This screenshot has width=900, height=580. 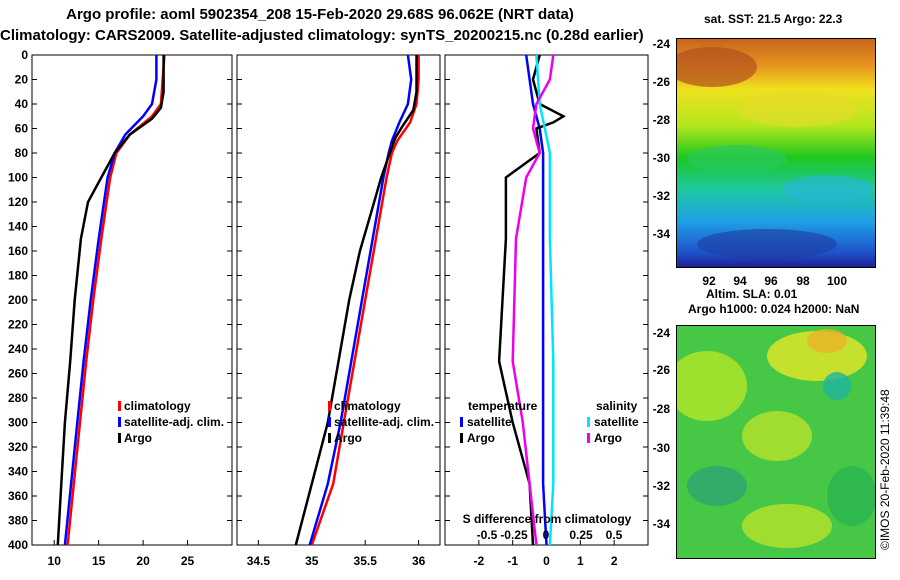 What do you see at coordinates (546, 535) in the screenshot?
I see `x-tick-label-salinity-diff: 0` at bounding box center [546, 535].